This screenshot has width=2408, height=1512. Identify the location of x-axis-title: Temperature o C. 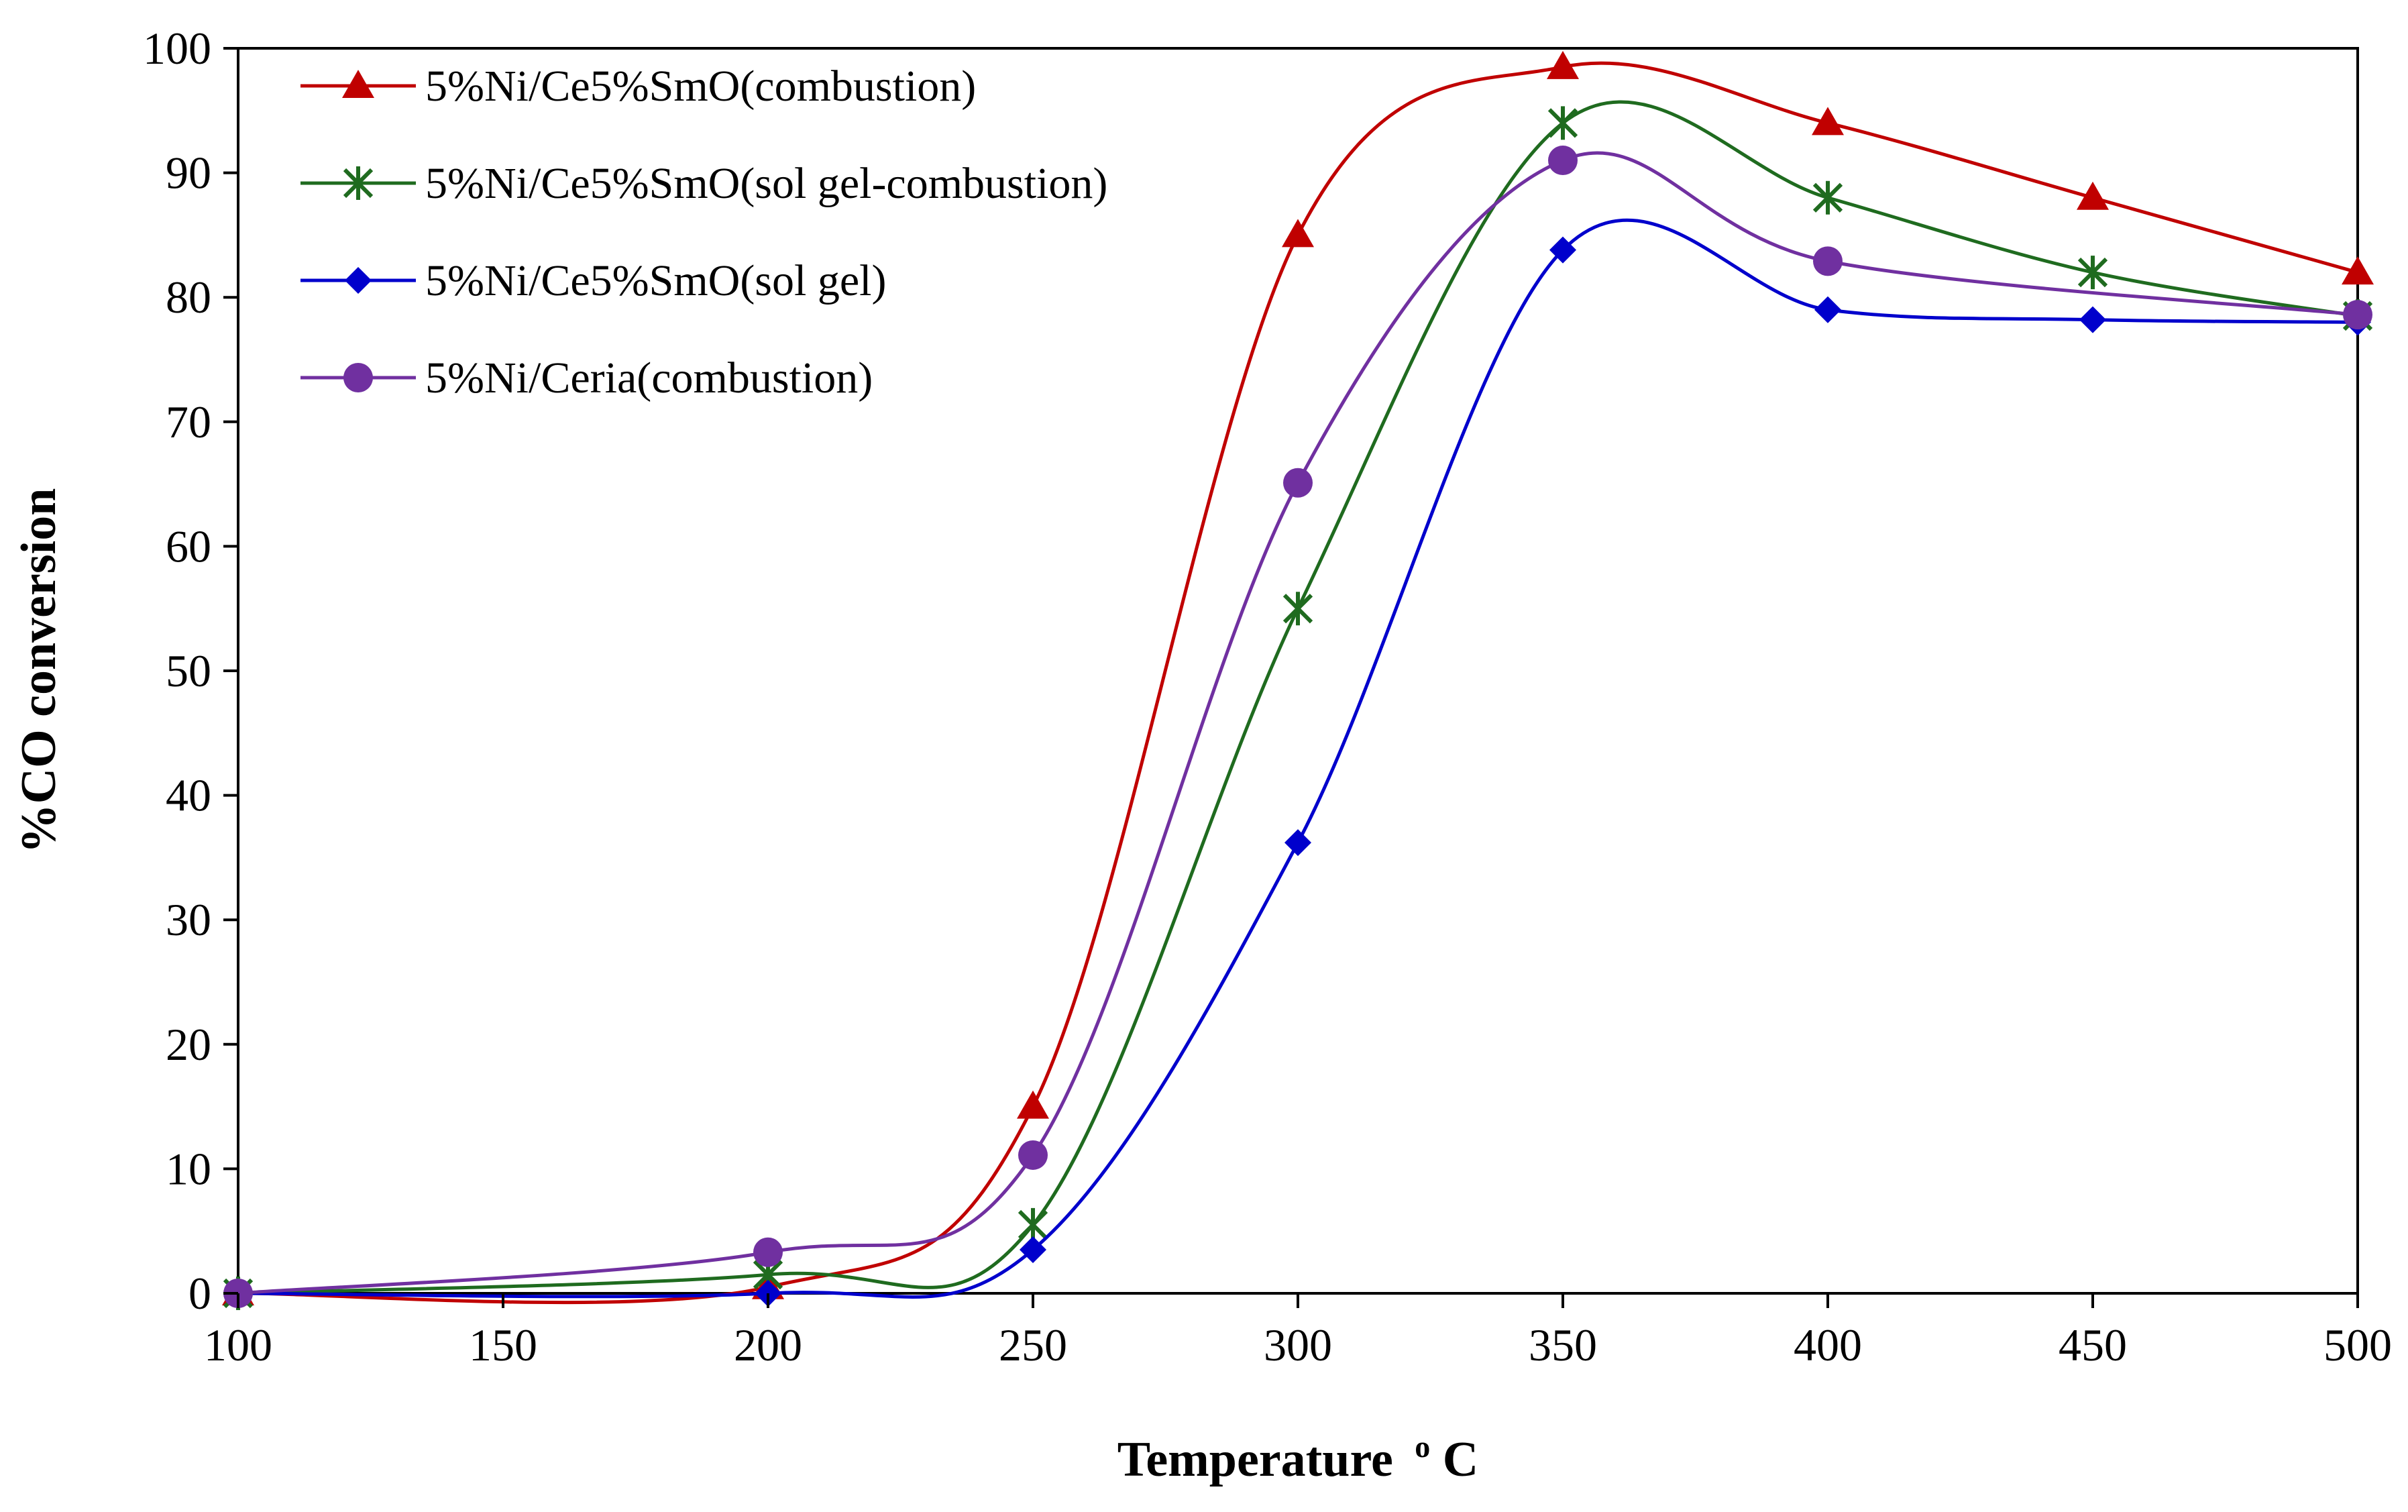
(1298, 1450).